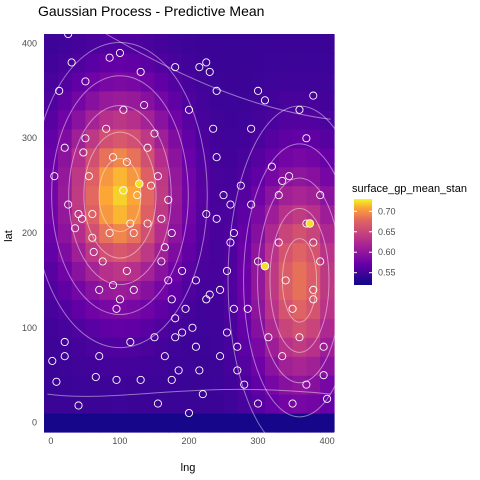 The width and height of the screenshot is (480, 480). Describe the element at coordinates (258, 441) in the screenshot. I see `x-tick-label: 300` at that location.